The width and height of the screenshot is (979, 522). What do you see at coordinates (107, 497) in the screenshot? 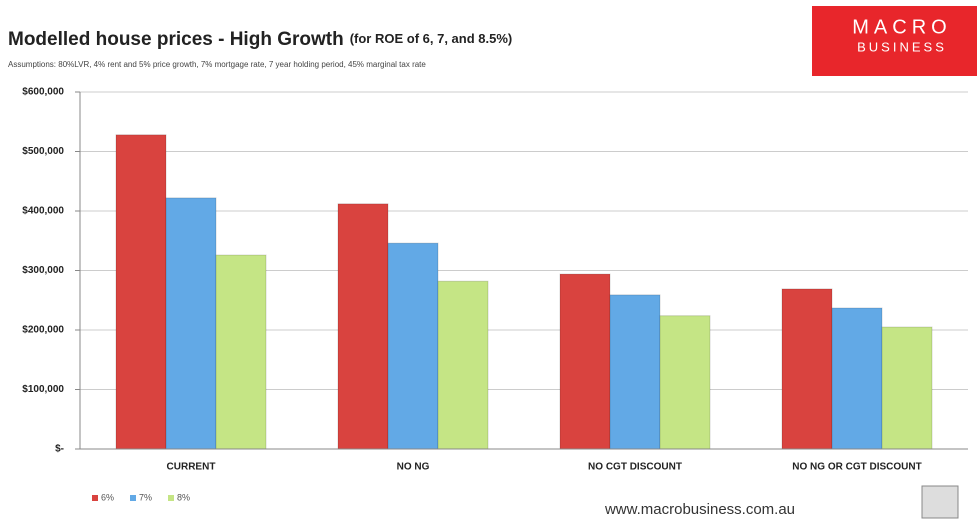
I see `legend-label: 6%` at bounding box center [107, 497].